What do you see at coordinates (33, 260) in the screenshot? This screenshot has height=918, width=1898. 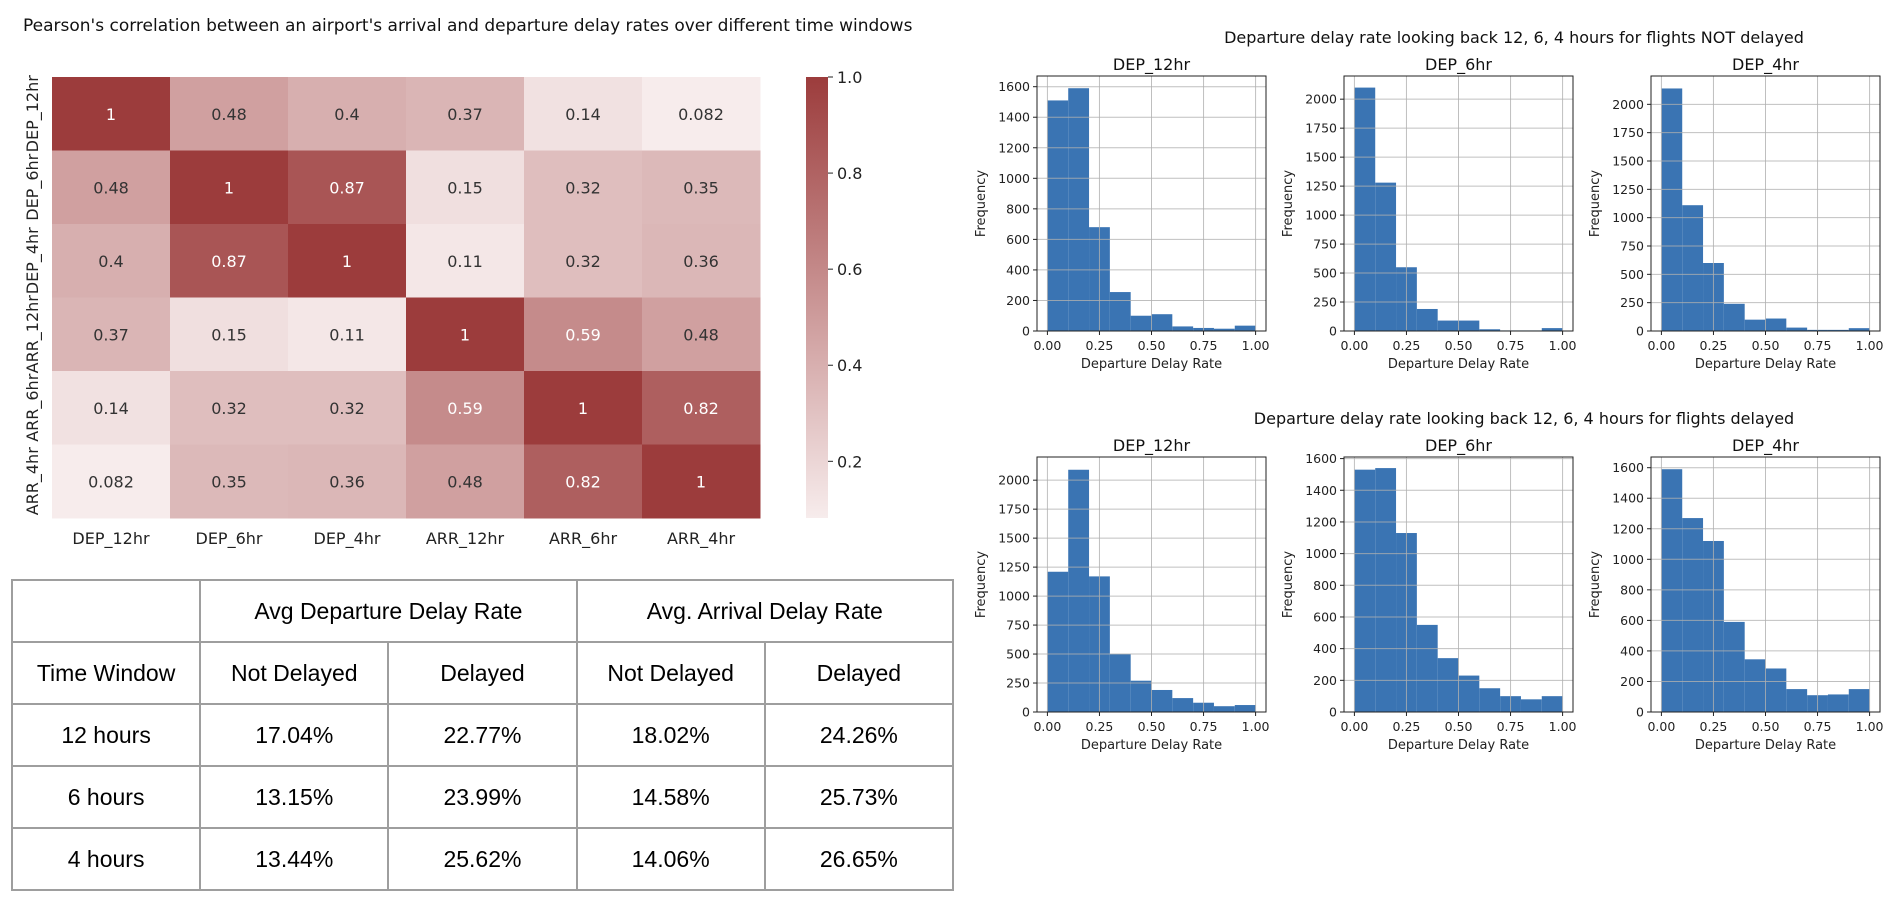 I see `heatmap-y-tick-label: DEP_4hr` at bounding box center [33, 260].